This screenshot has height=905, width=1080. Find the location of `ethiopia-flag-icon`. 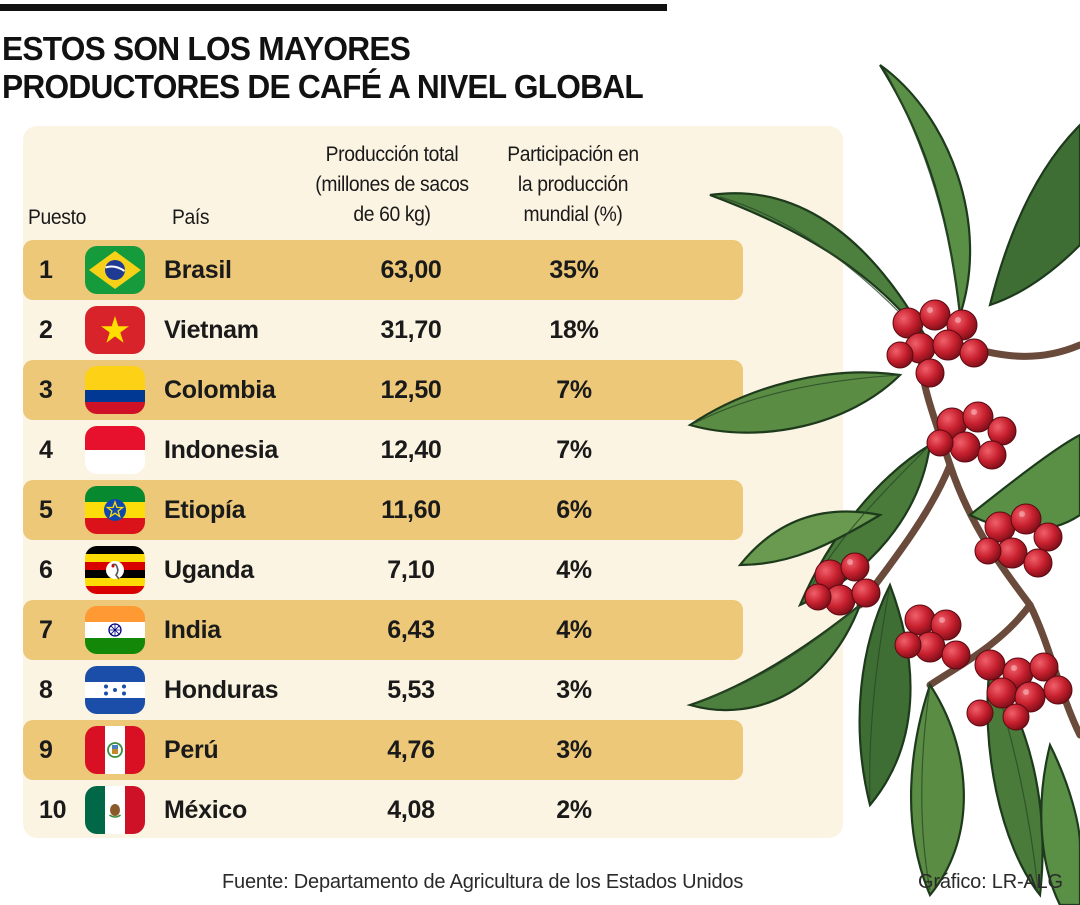

ethiopia-flag-icon is located at coordinates (115, 510).